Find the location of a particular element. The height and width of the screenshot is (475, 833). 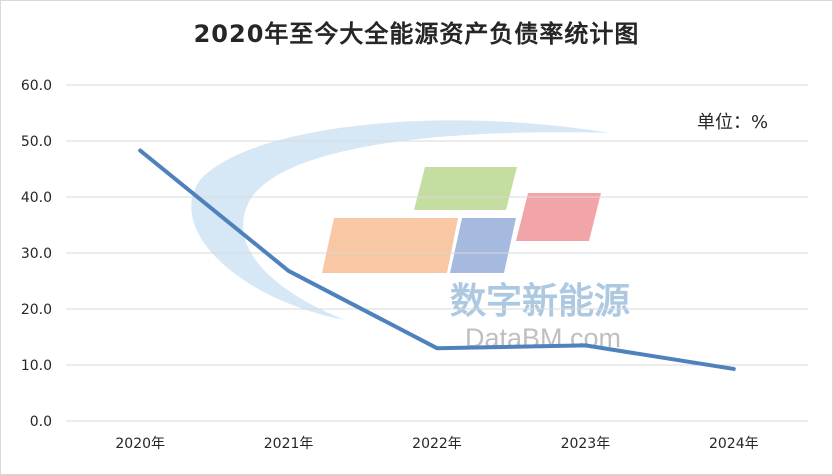

x-axis-ticks: 2020年 2021年 2022年 2023年 2024年 is located at coordinates (436, 444).